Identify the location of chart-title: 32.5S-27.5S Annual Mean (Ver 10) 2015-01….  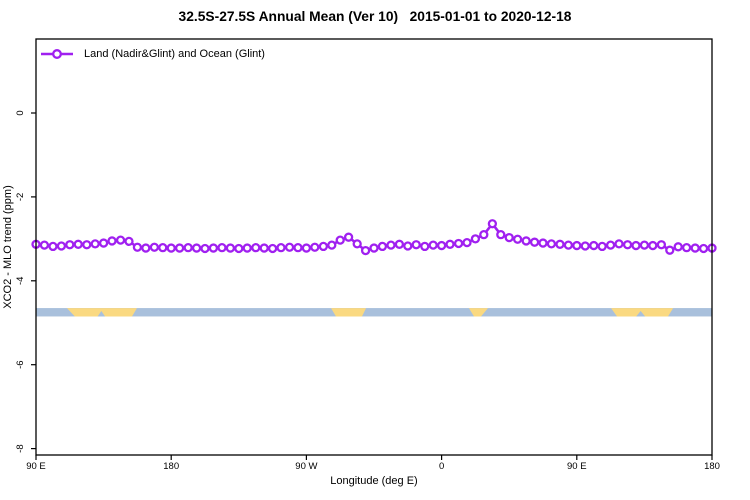
(375, 16).